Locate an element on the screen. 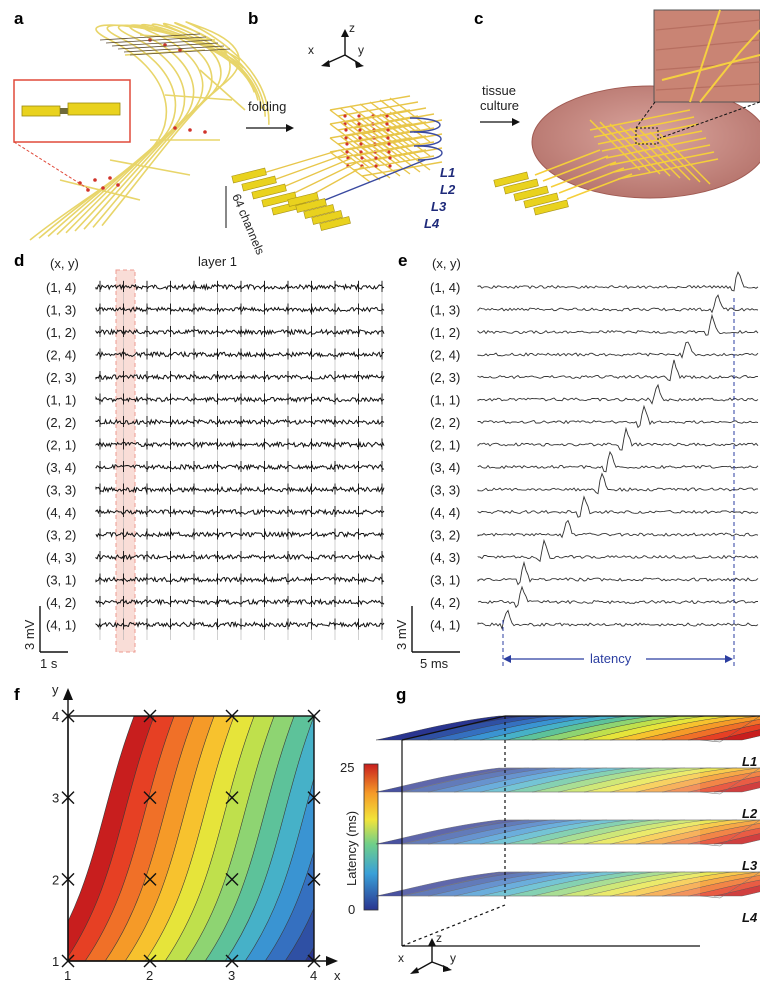 This screenshot has height=989, width=760. panel-label-a: a is located at coordinates (19, 18).